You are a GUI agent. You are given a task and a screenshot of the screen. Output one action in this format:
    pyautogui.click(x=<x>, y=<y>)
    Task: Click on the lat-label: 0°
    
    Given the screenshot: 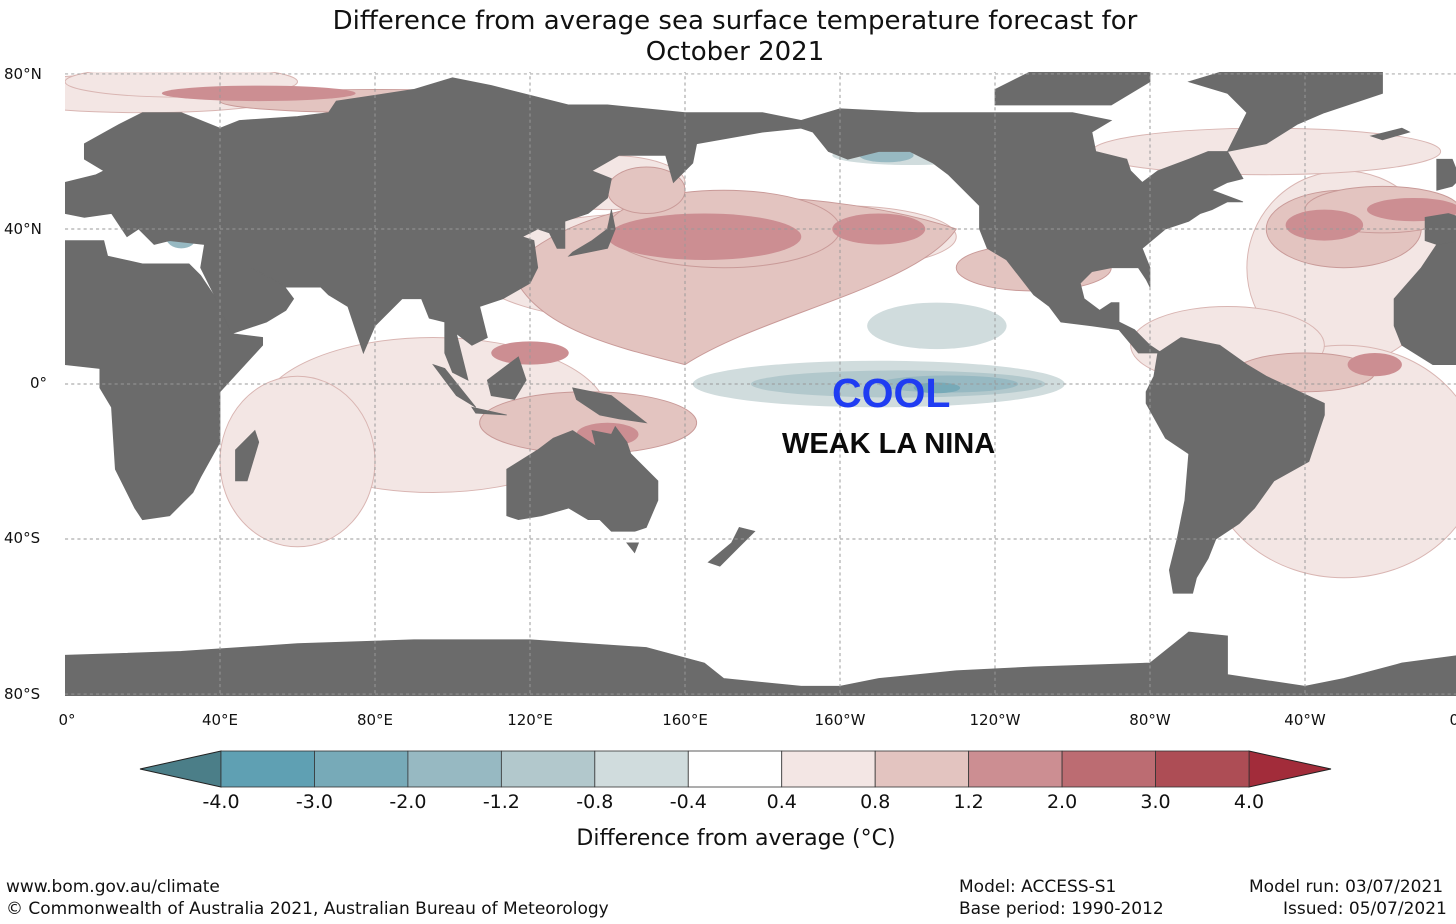 What is the action you would take?
    pyautogui.click(x=39, y=383)
    